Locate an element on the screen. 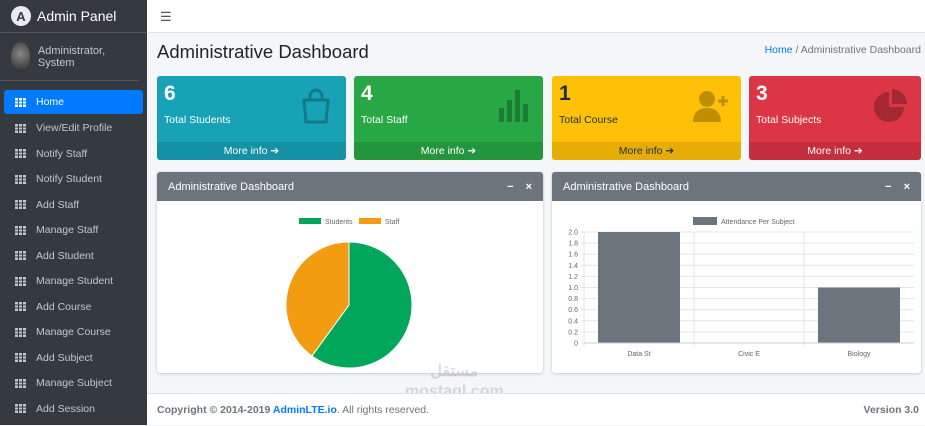 Image resolution: width=925 pixels, height=426 pixels. stat-label: Total Subjects is located at coordinates (789, 120).